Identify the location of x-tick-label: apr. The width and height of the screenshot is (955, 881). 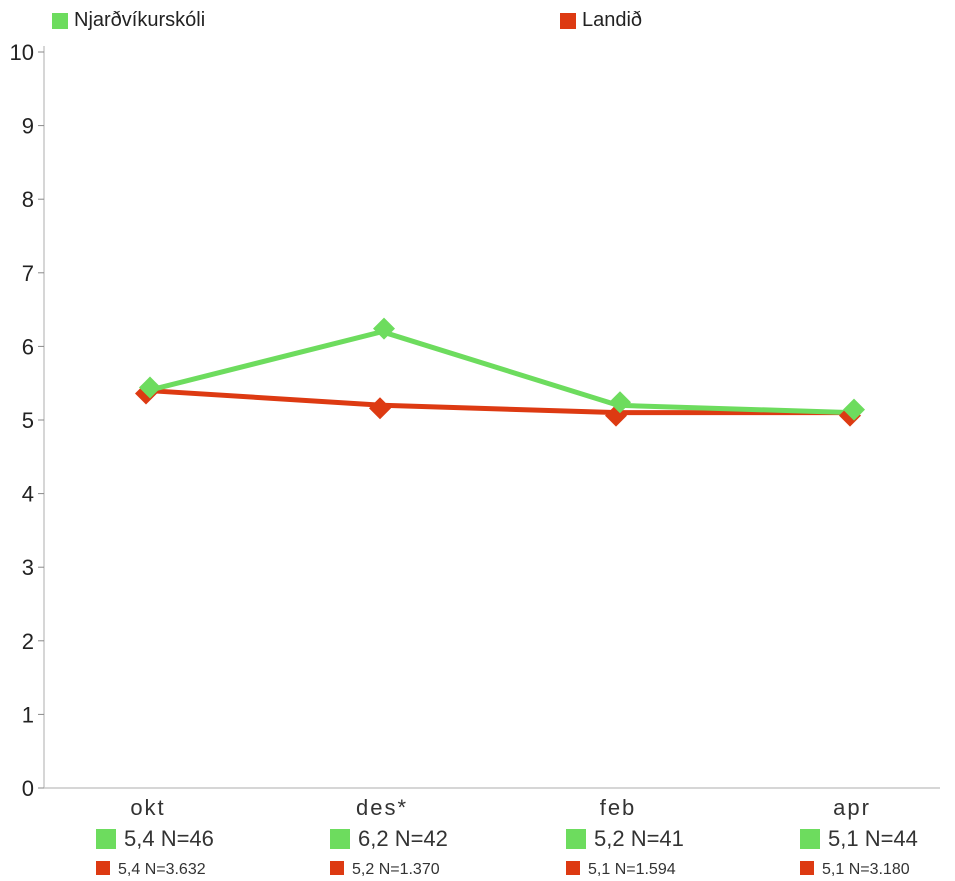
(852, 807).